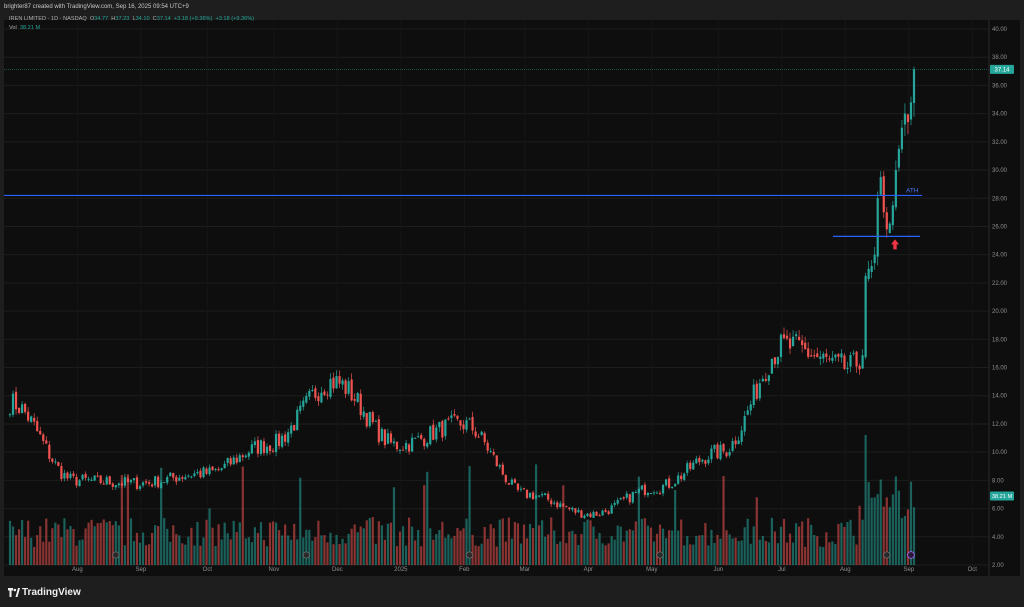 Image resolution: width=1024 pixels, height=607 pixels. What do you see at coordinates (512, 592) in the screenshot?
I see `footer-bar` at bounding box center [512, 592].